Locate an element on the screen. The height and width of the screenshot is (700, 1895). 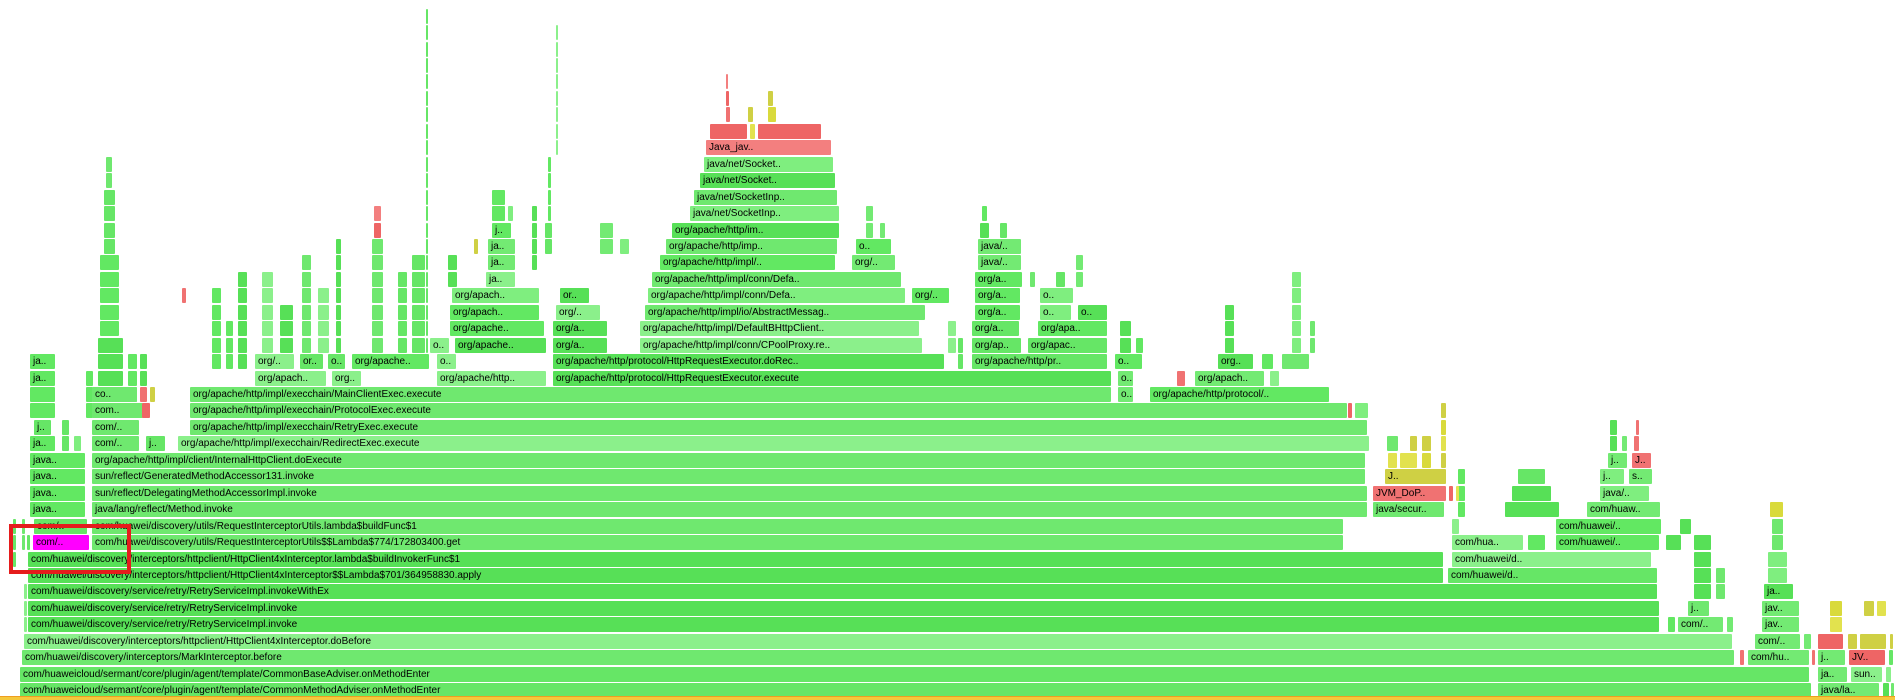
flame-frame: org/apache/http.. is located at coordinates (491, 378).